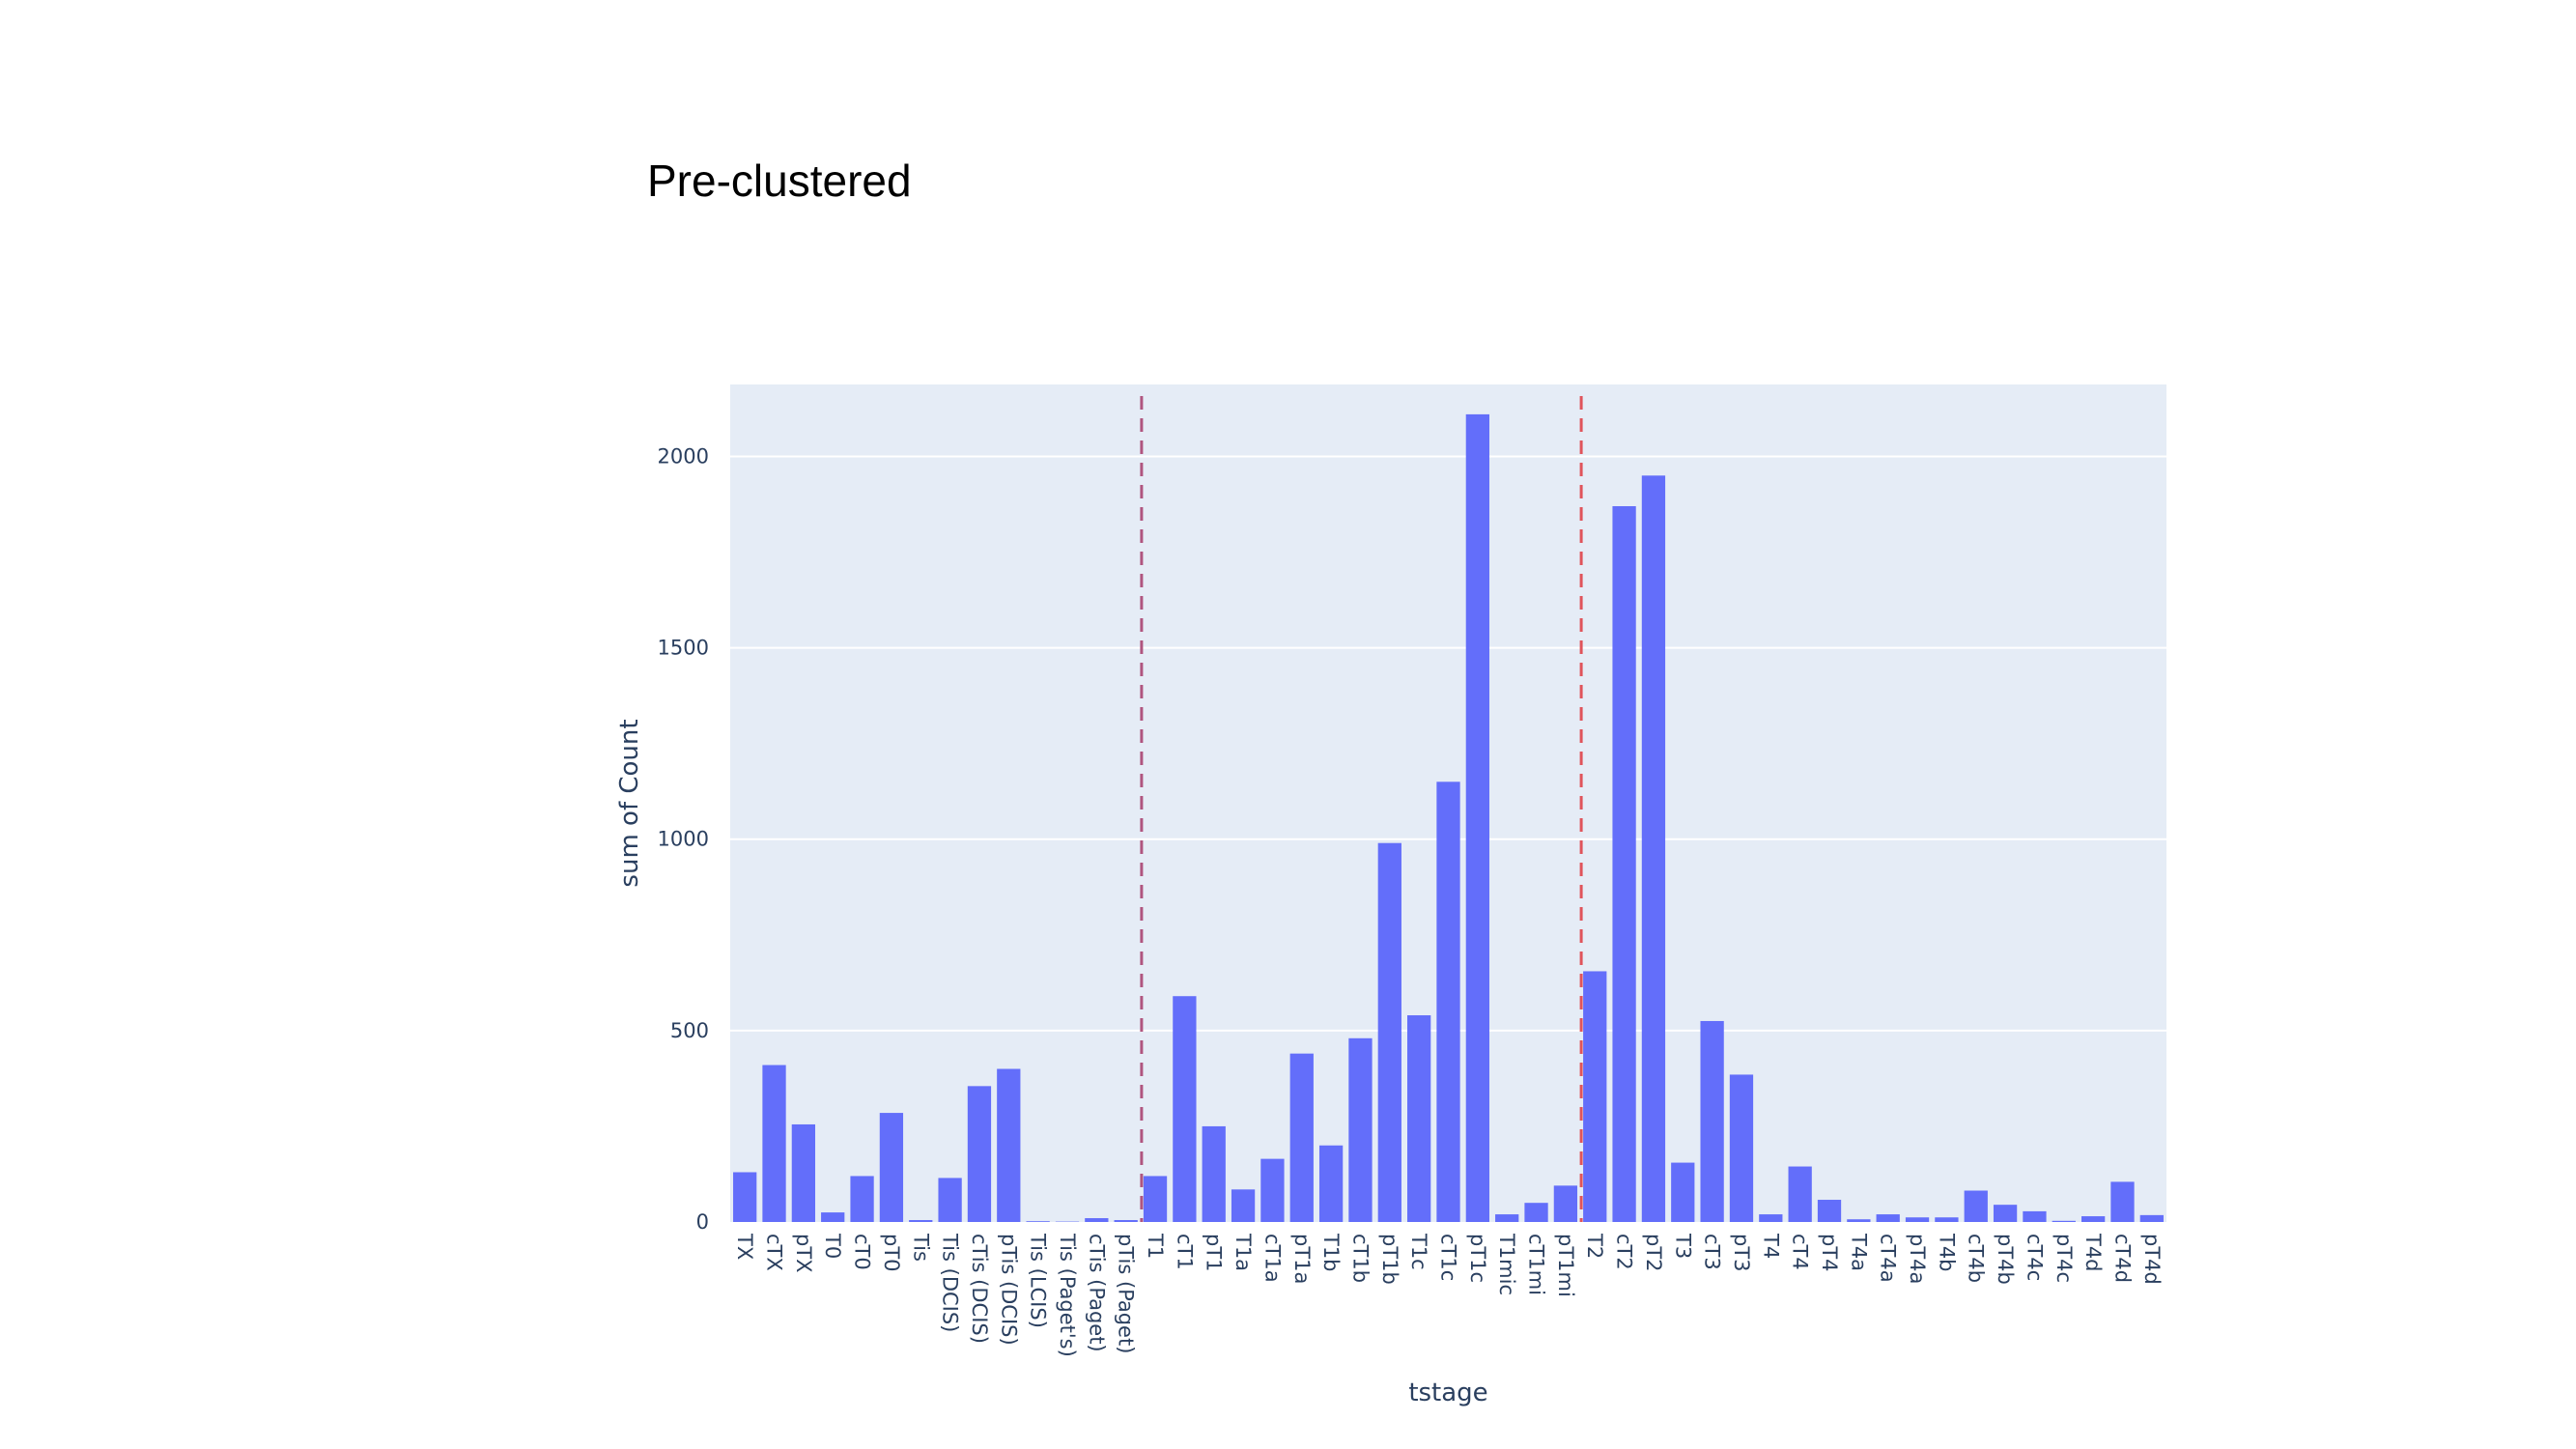 Image resolution: width=2576 pixels, height=1449 pixels. I want to click on x-tick-label: T4a, so click(1858, 1252).